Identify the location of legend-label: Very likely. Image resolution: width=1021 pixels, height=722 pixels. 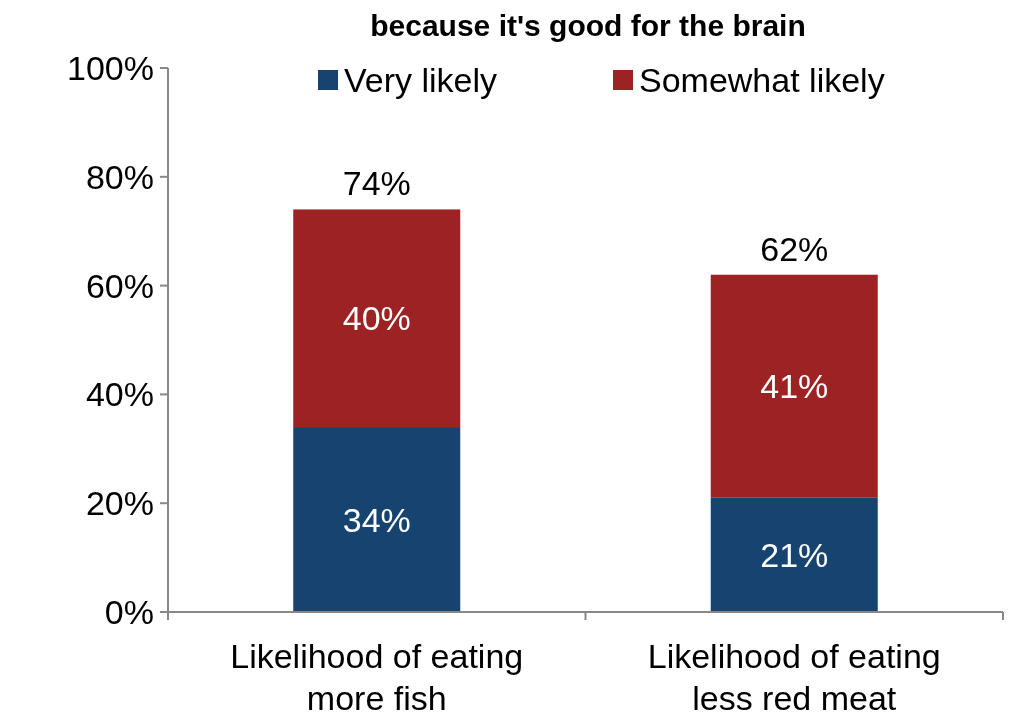
(421, 80).